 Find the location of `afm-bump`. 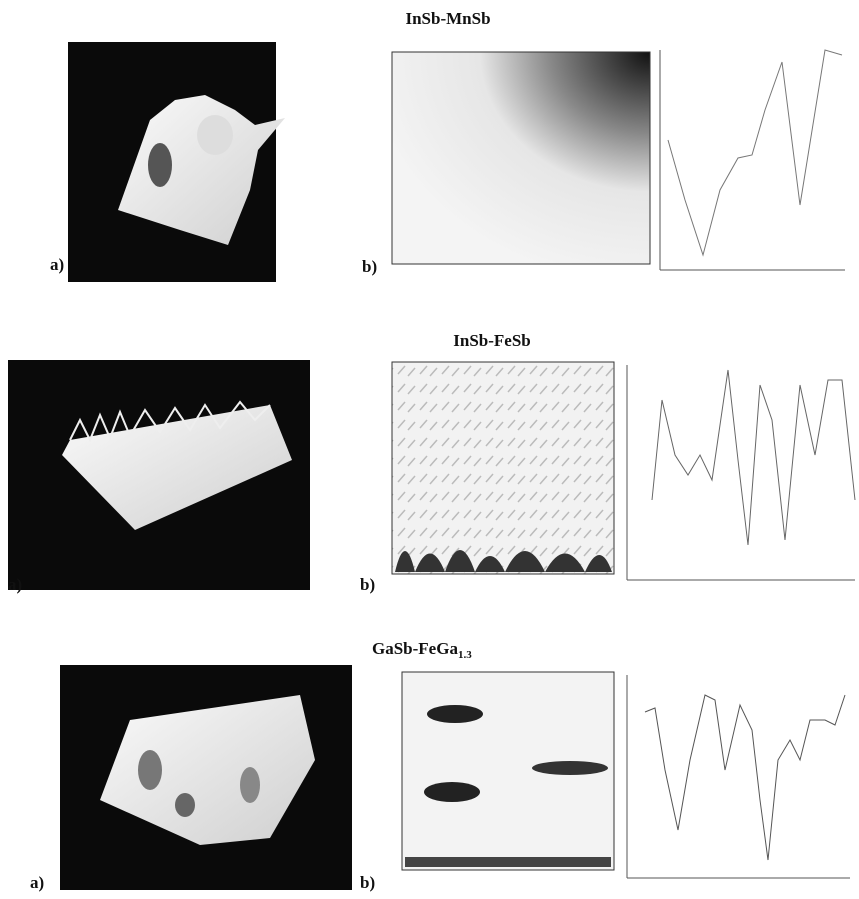

afm-bump is located at coordinates (215, 135).